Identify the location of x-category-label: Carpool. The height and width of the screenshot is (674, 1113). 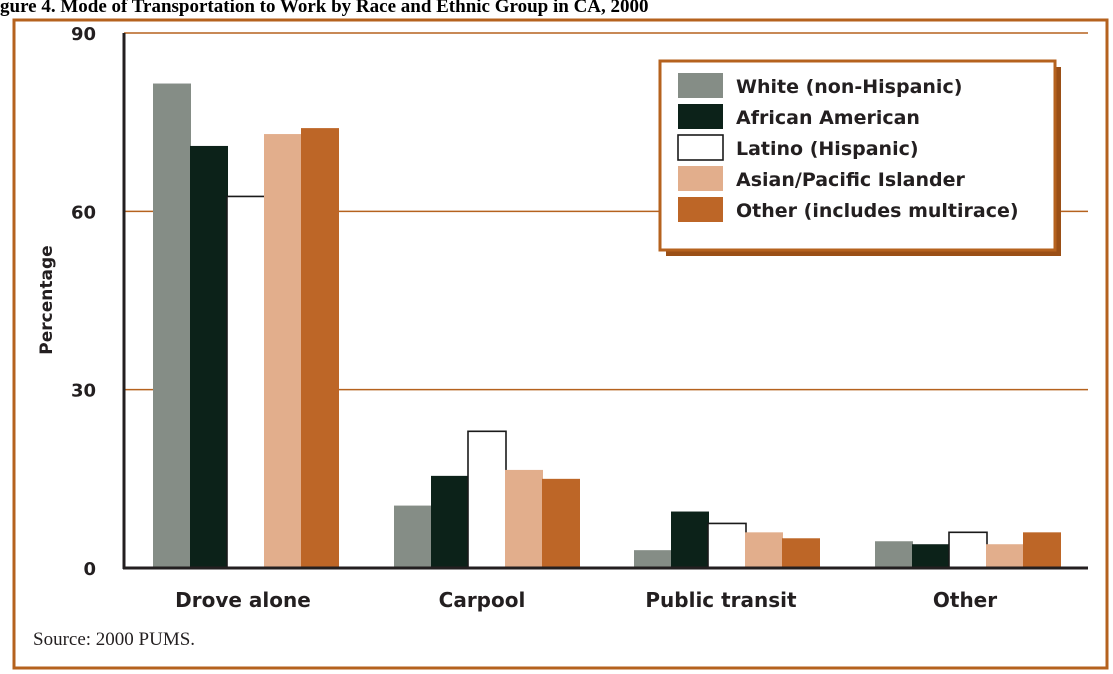
(482, 600).